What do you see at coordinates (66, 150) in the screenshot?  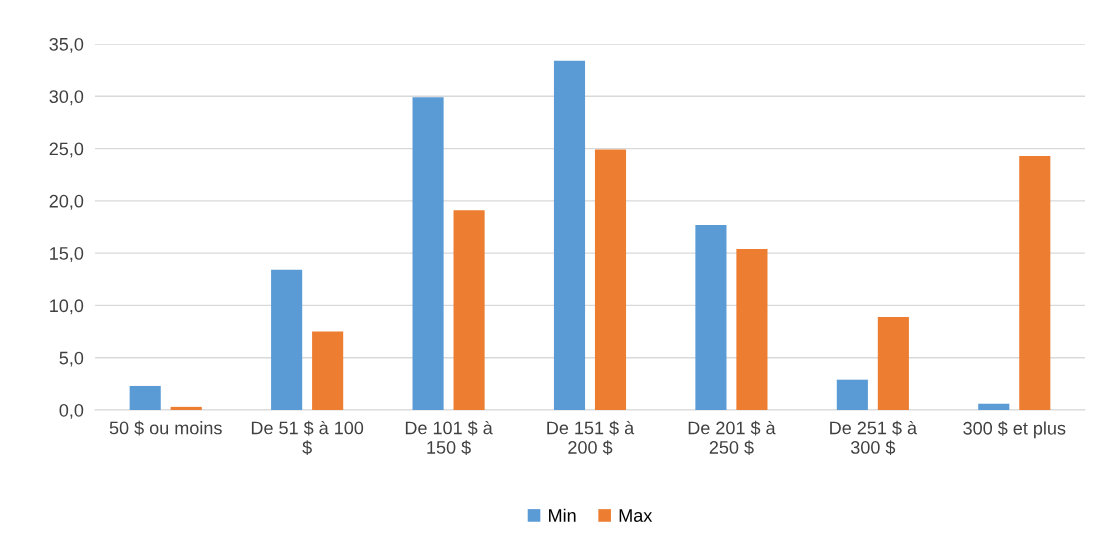 I see `y-tick-label: 25,0` at bounding box center [66, 150].